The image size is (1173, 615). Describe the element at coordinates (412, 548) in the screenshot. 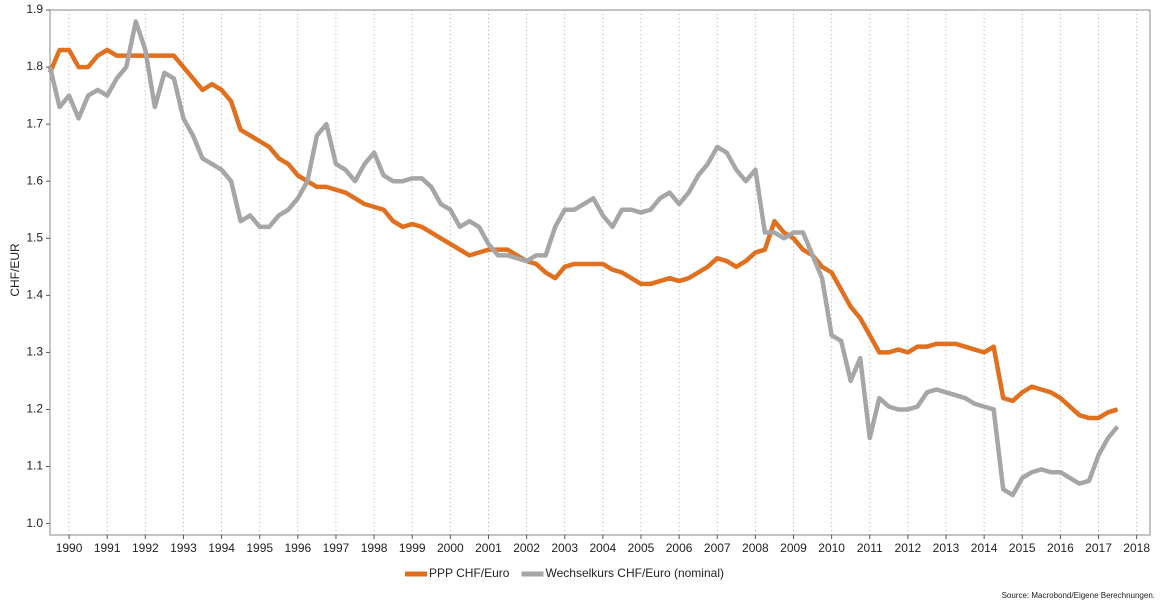

I see `x-tick-label: 1999` at that location.